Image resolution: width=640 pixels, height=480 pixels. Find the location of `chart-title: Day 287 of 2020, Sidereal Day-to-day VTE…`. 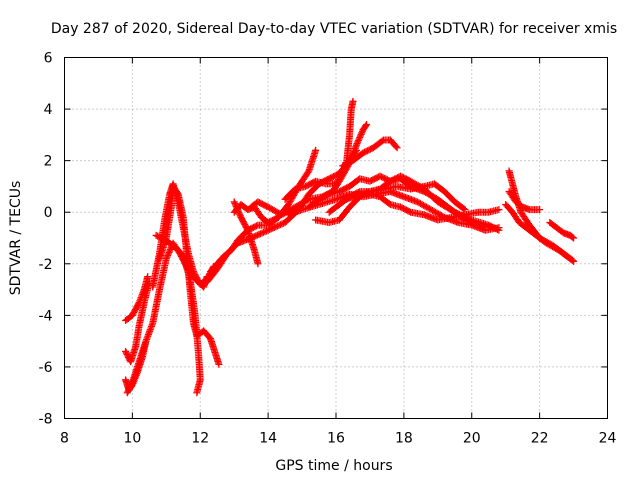

chart-title: Day 287 of 2020, Sidereal Day-to-day VTE… is located at coordinates (334, 29).